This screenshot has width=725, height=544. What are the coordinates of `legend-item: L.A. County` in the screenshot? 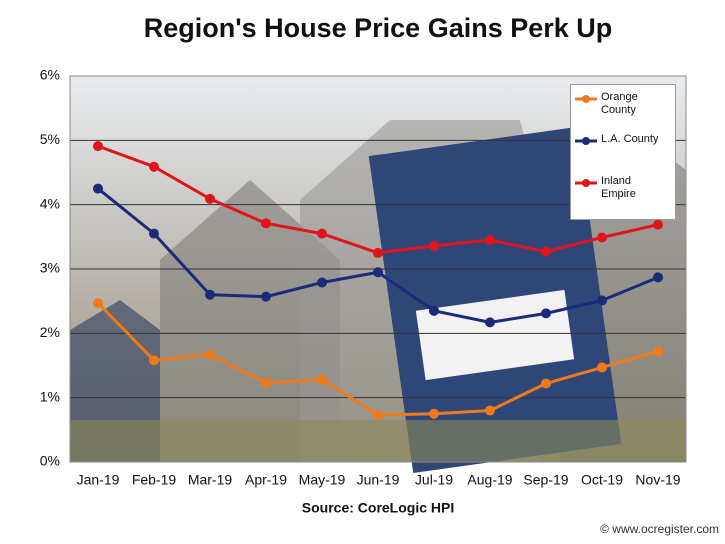 It's located at (623, 154).